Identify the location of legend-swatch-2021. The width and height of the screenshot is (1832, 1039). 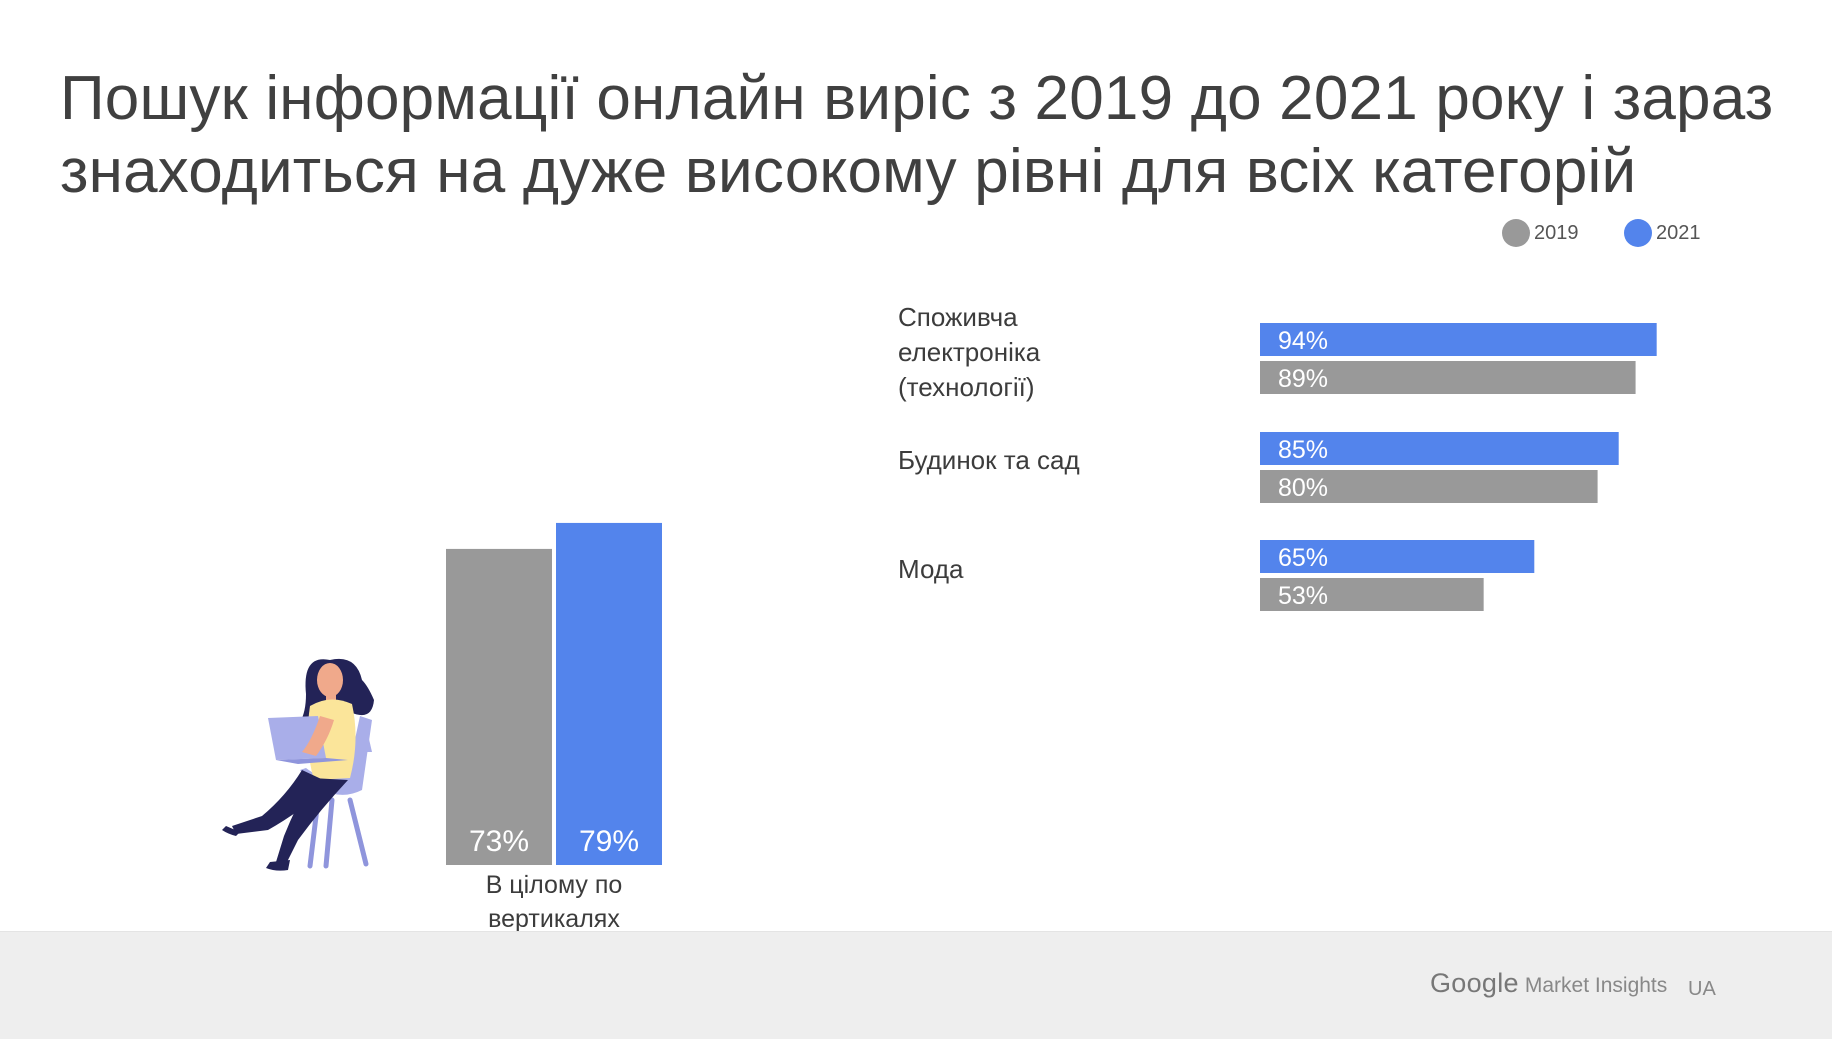
(1638, 233).